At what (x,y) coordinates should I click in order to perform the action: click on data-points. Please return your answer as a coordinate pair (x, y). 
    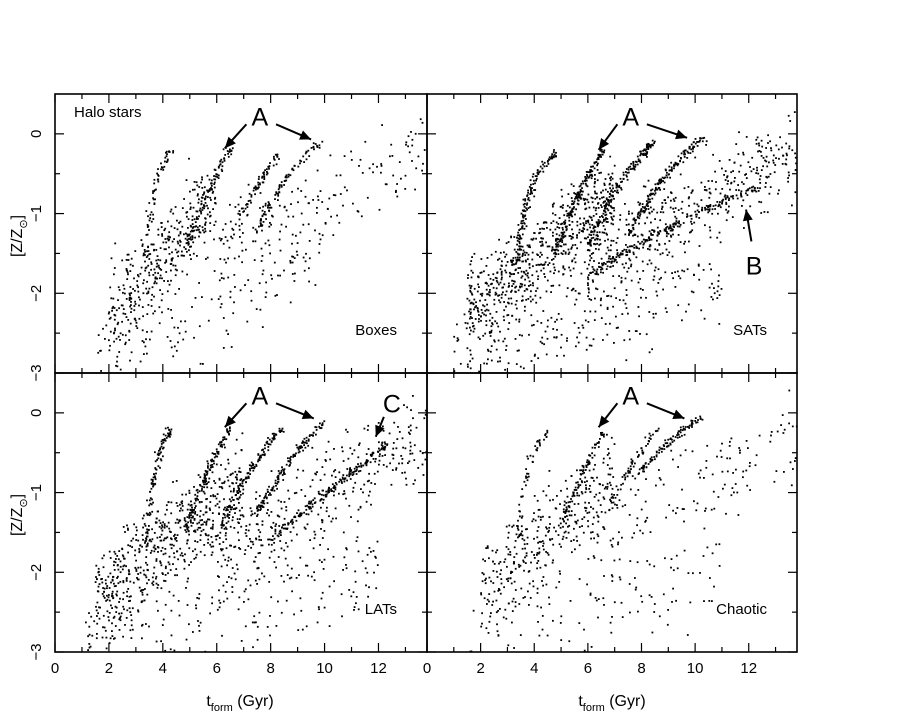
    Looking at the image, I should click on (625, 242).